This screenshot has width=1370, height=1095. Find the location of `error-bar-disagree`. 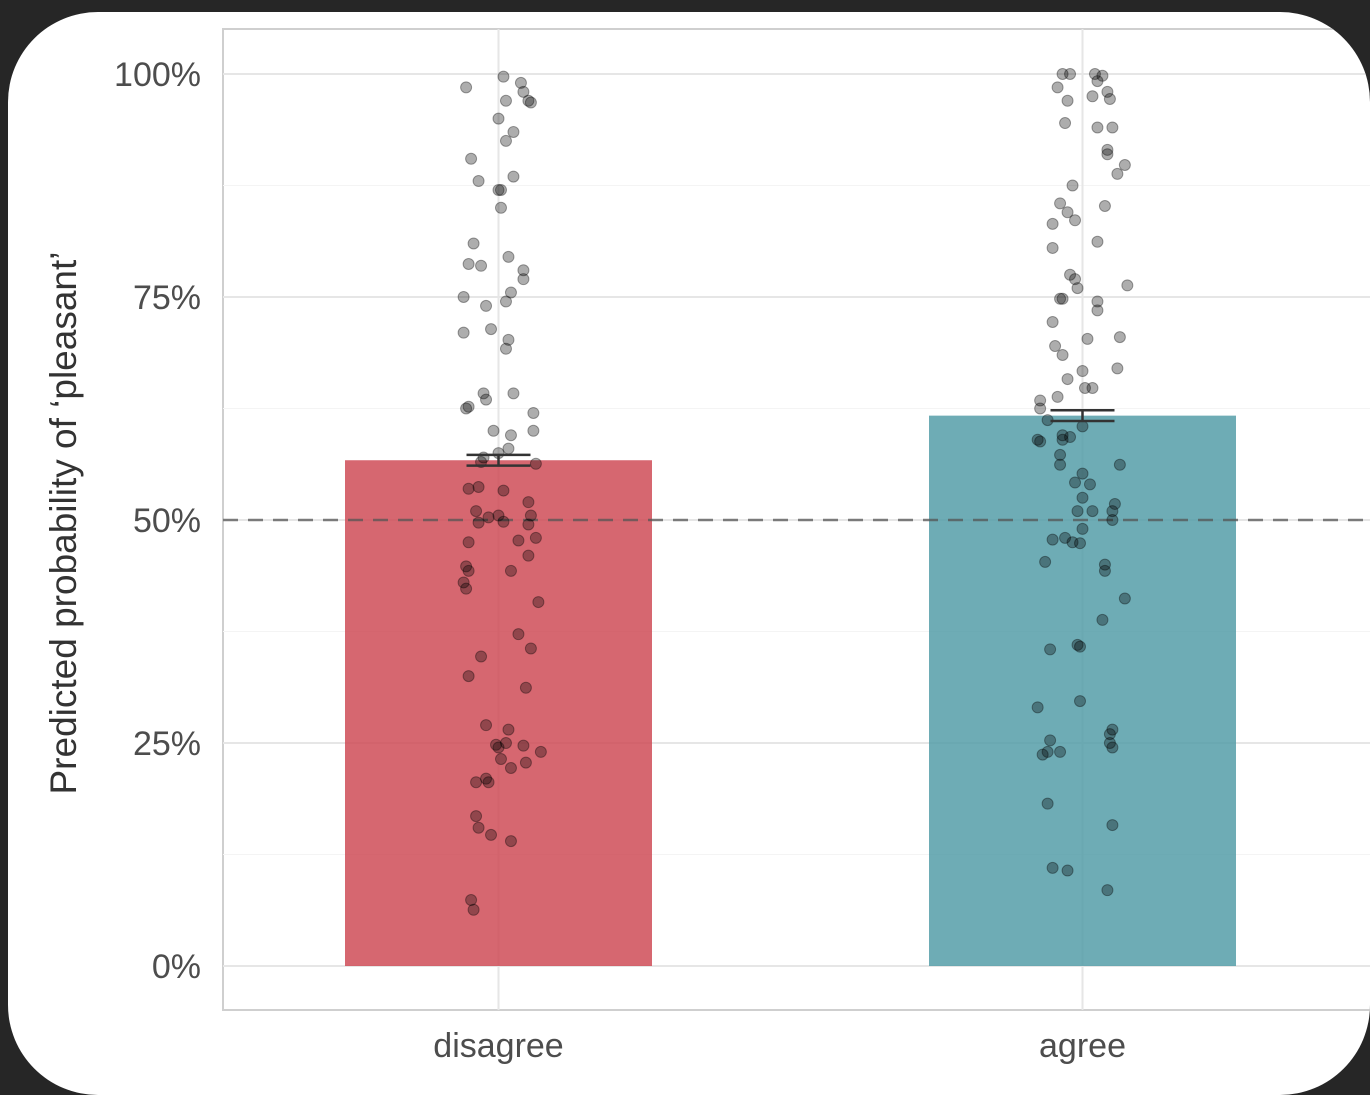

error-bar-disagree is located at coordinates (498, 460).